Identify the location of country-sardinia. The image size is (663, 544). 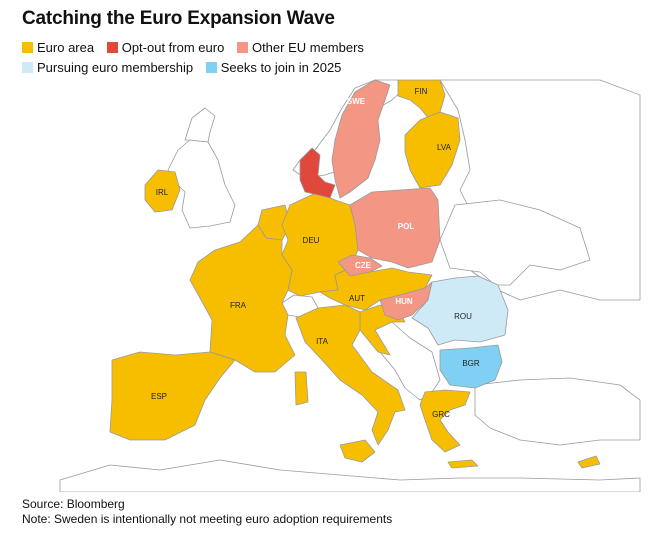
(301, 388).